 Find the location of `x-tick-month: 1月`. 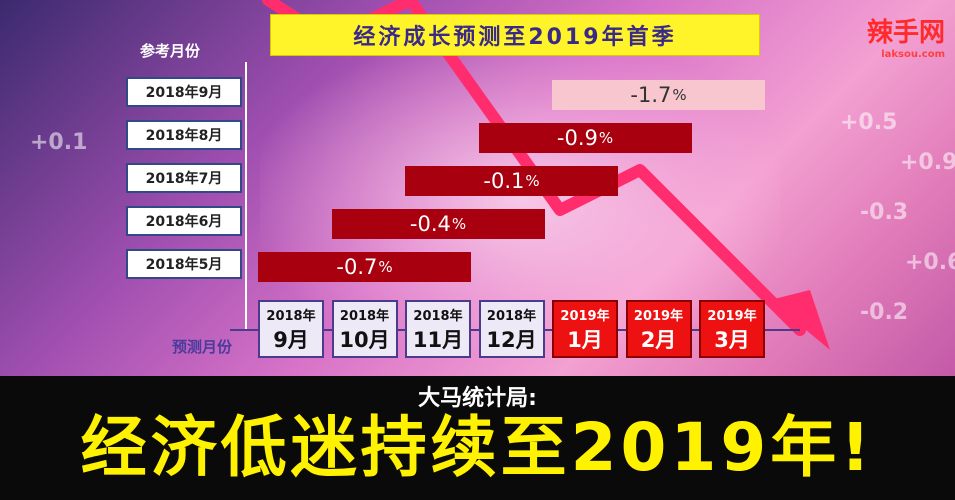

x-tick-month: 1月 is located at coordinates (585, 339).